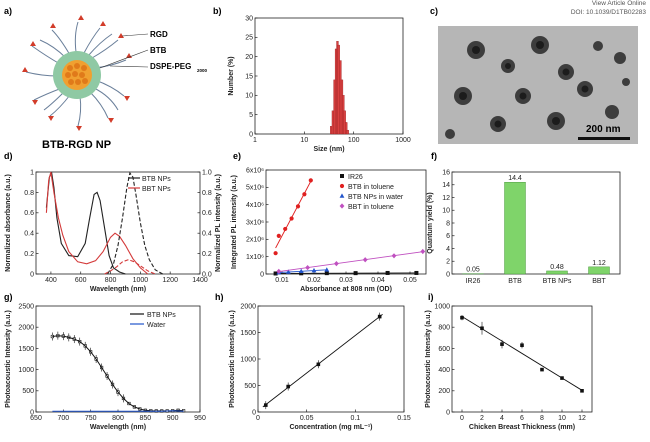 The height and width of the screenshot is (442, 650). What do you see at coordinates (346, 280) in the screenshot?
I see `x-tick-label: 0.03` at bounding box center [346, 280].